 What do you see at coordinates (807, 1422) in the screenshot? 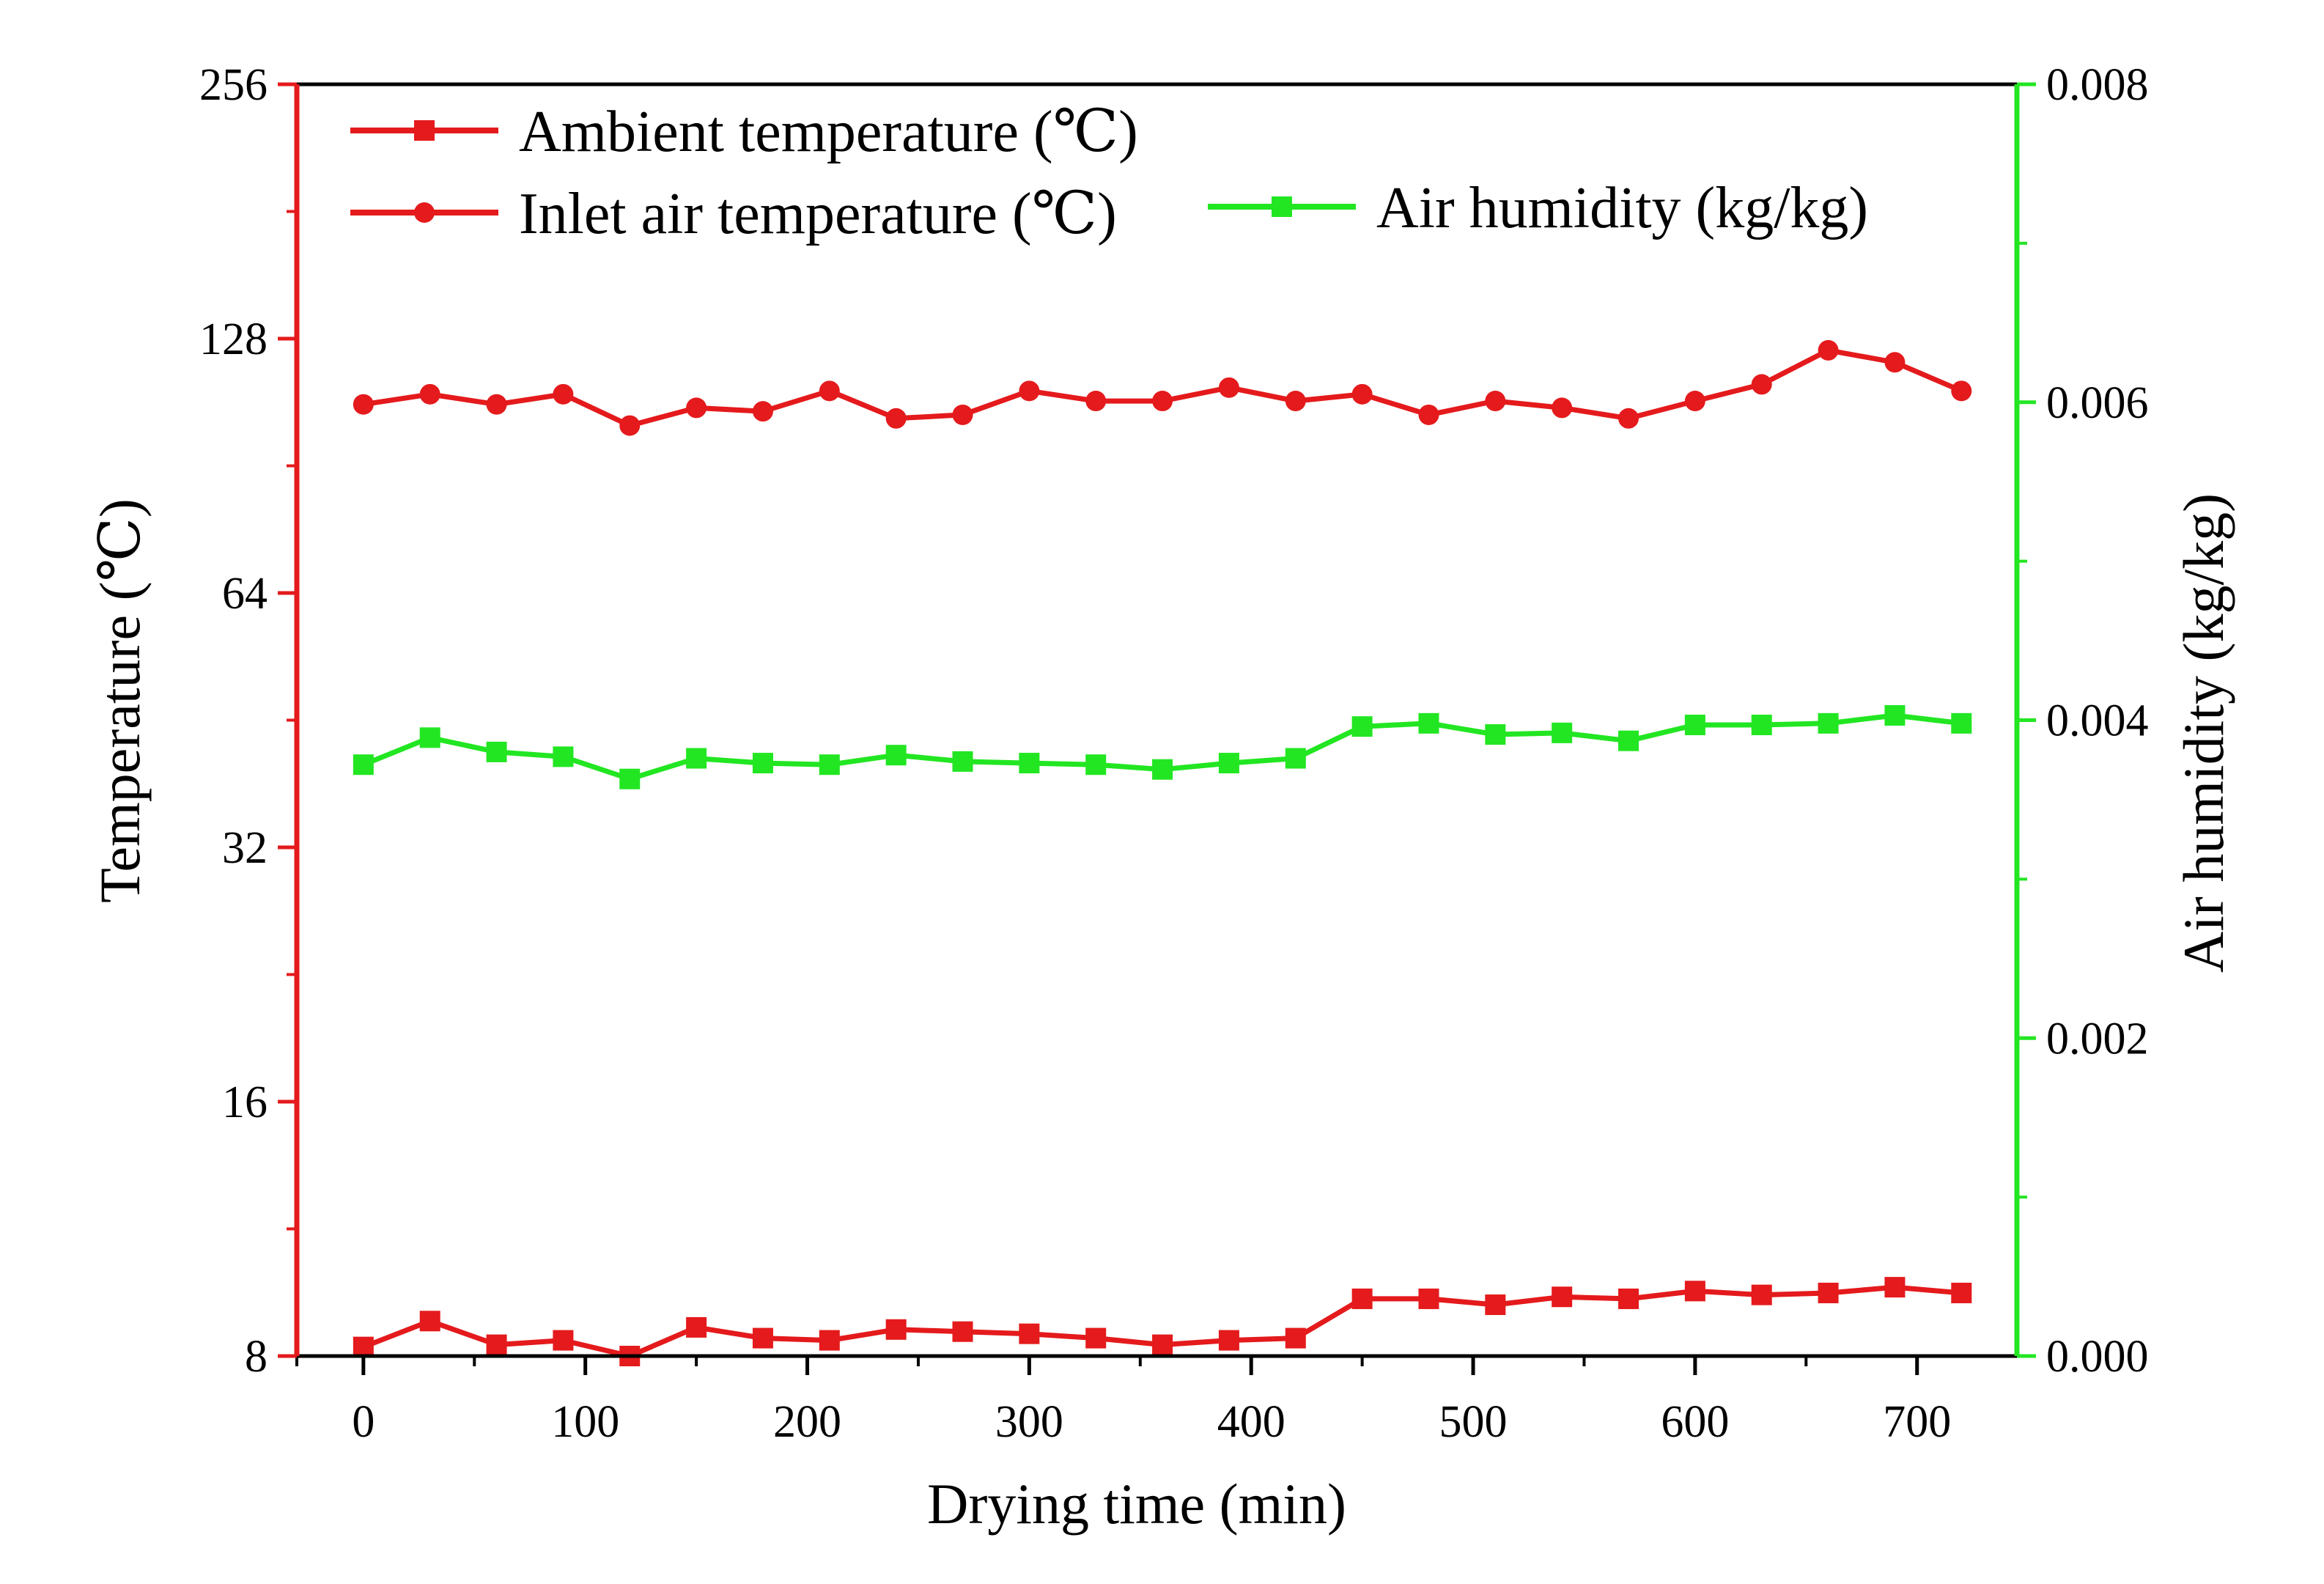
I see `x-tick-label: 200` at bounding box center [807, 1422].